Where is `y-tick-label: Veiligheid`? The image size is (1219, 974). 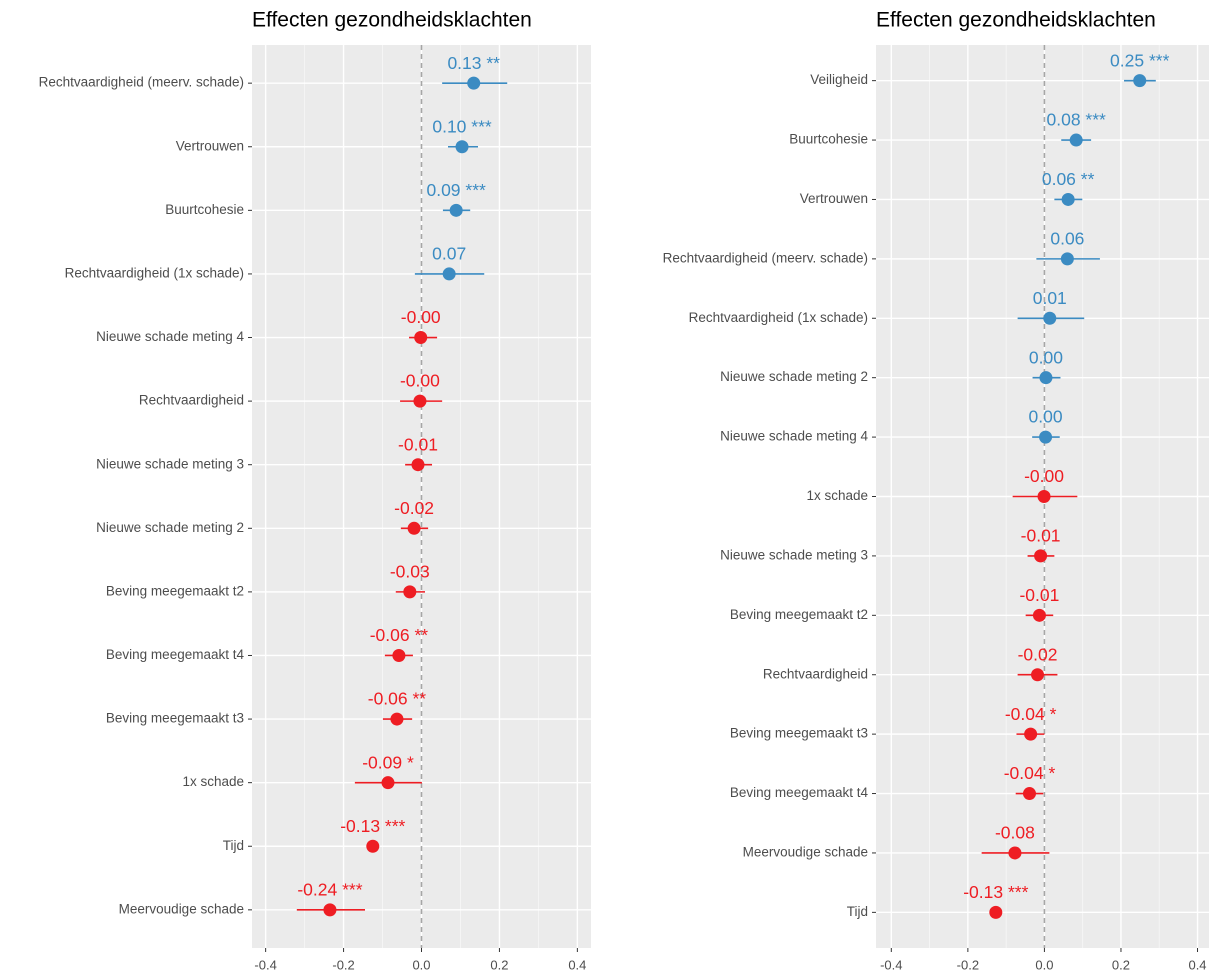
y-tick-label: Veiligheid is located at coordinates (839, 79).